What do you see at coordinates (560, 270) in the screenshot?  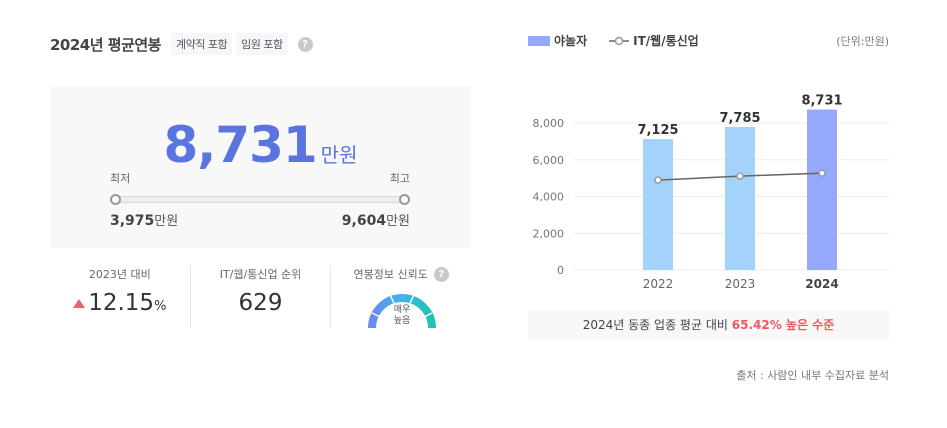 I see `svg-text: 0` at bounding box center [560, 270].